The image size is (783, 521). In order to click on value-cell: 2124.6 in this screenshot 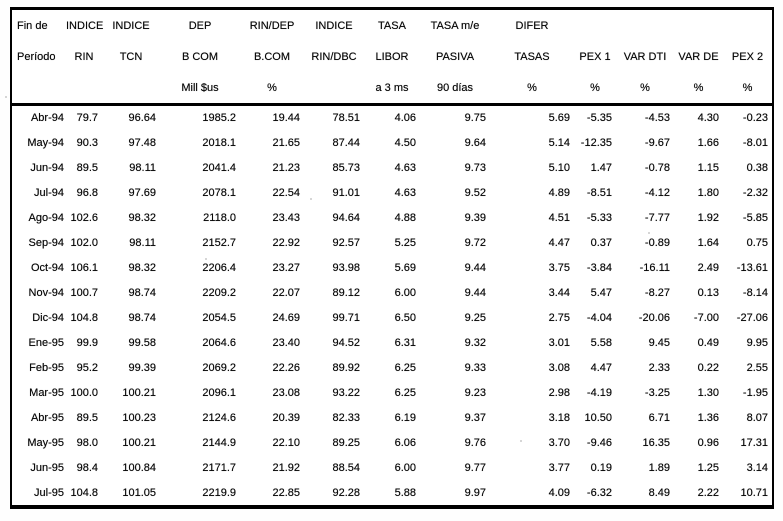, I will do `click(219, 417)`.